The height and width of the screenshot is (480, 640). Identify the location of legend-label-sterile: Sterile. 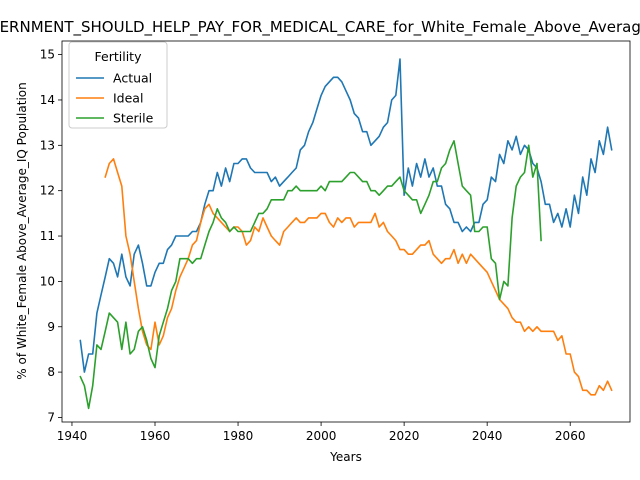
(133, 118).